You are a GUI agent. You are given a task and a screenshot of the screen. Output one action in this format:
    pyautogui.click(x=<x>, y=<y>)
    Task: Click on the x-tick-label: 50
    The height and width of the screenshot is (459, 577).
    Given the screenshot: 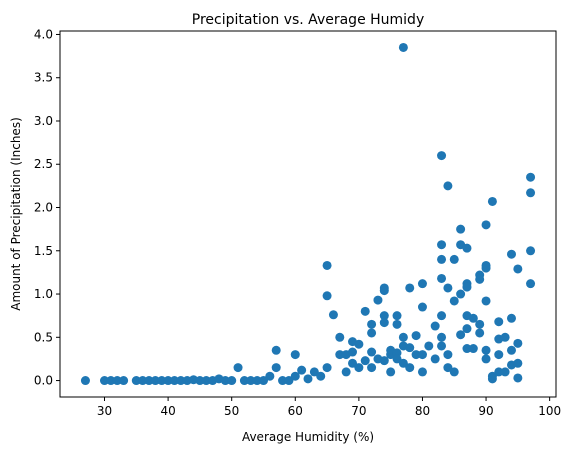 What is the action you would take?
    pyautogui.click(x=231, y=411)
    